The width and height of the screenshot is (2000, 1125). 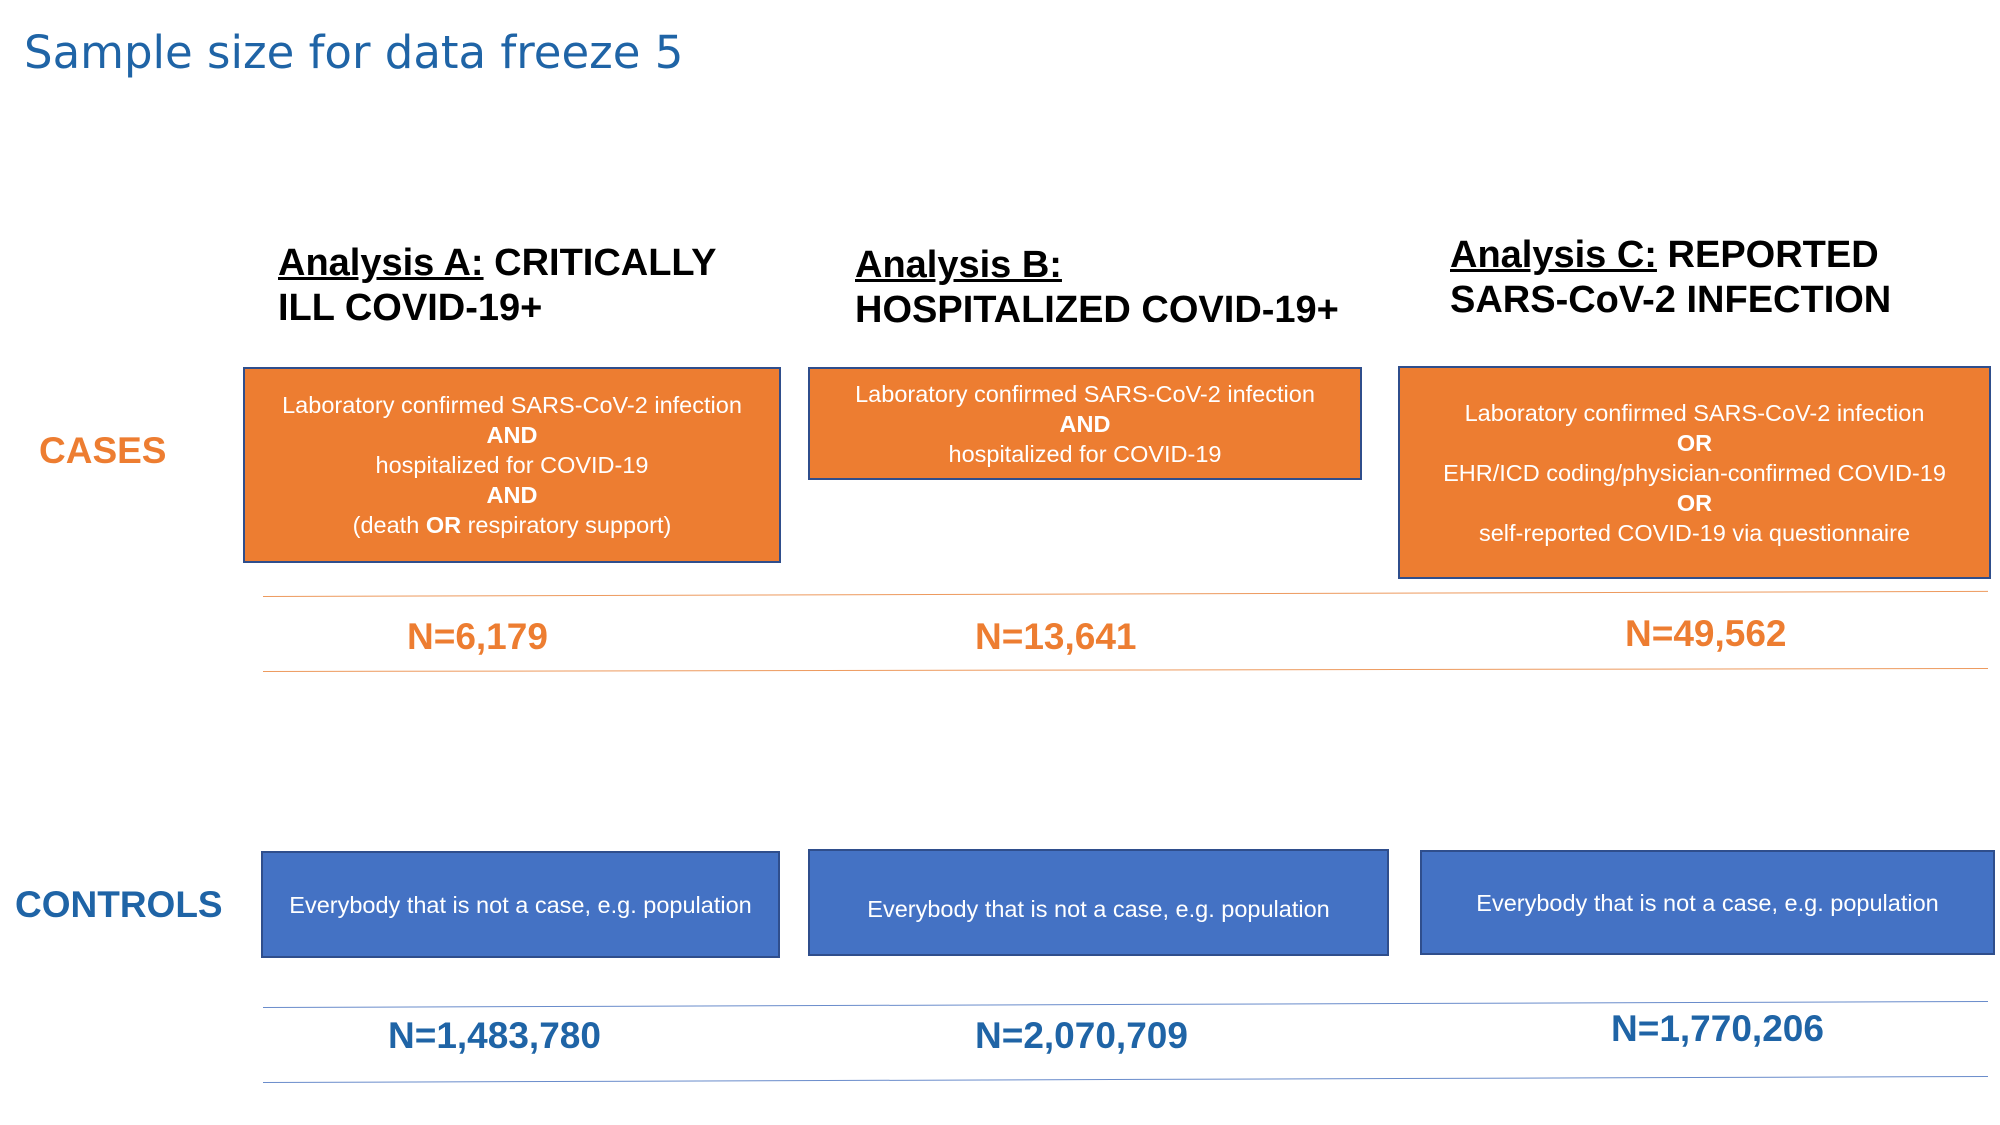 I want to click on analysis-a-case-line3-post: respiratory support), so click(x=566, y=525).